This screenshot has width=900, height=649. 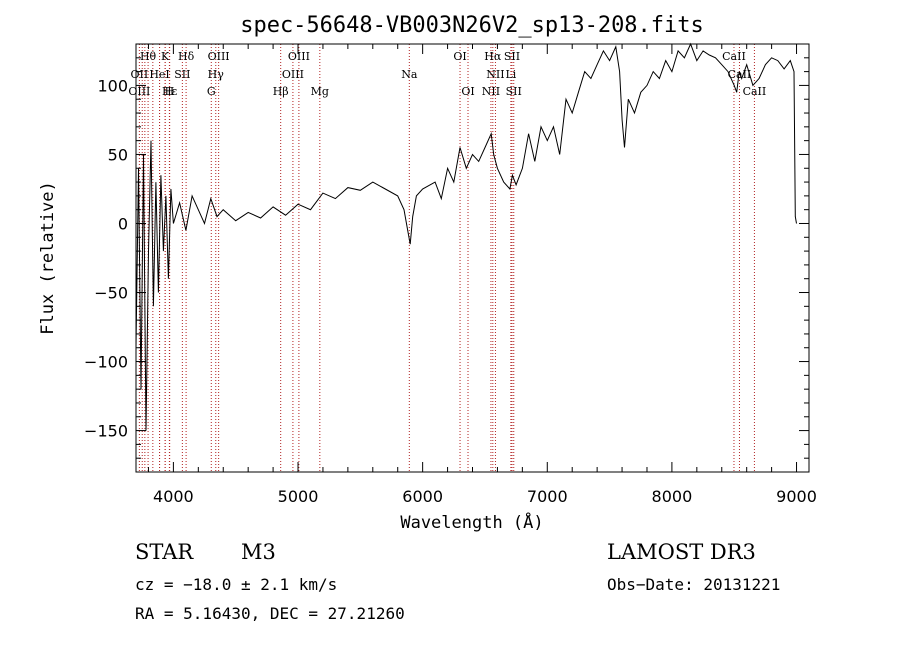 I want to click on marker-label: OII, so click(x=140, y=74).